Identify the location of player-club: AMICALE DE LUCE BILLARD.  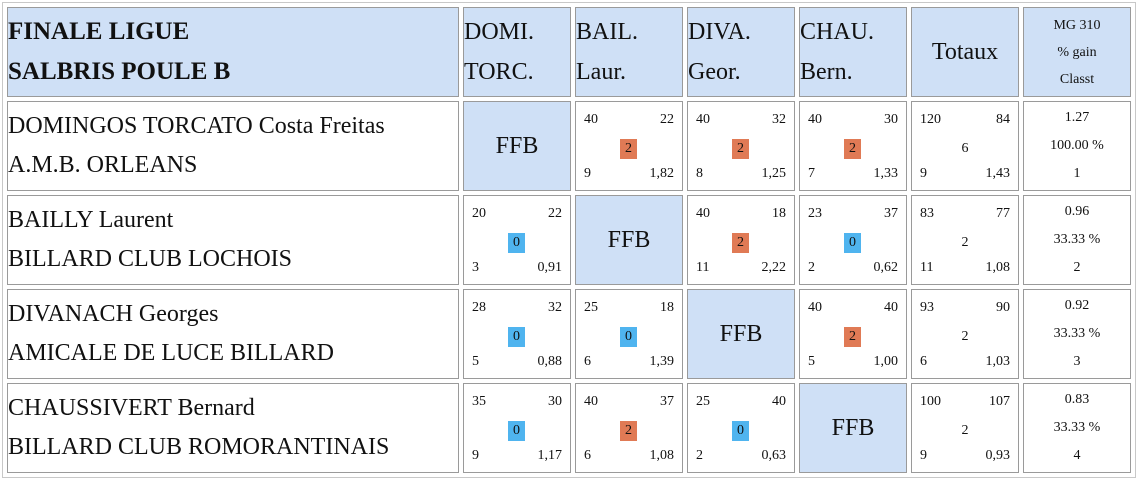
(171, 353).